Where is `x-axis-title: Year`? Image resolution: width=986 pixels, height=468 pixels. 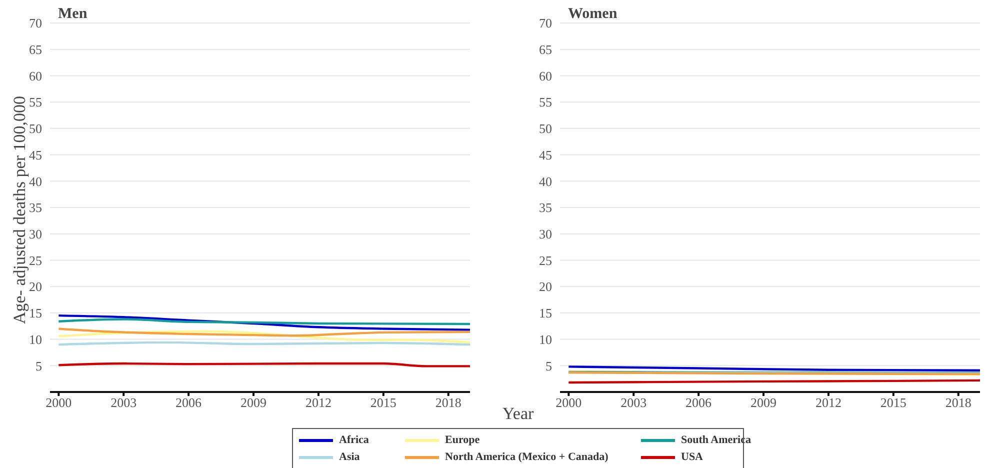
x-axis-title: Year is located at coordinates (518, 414).